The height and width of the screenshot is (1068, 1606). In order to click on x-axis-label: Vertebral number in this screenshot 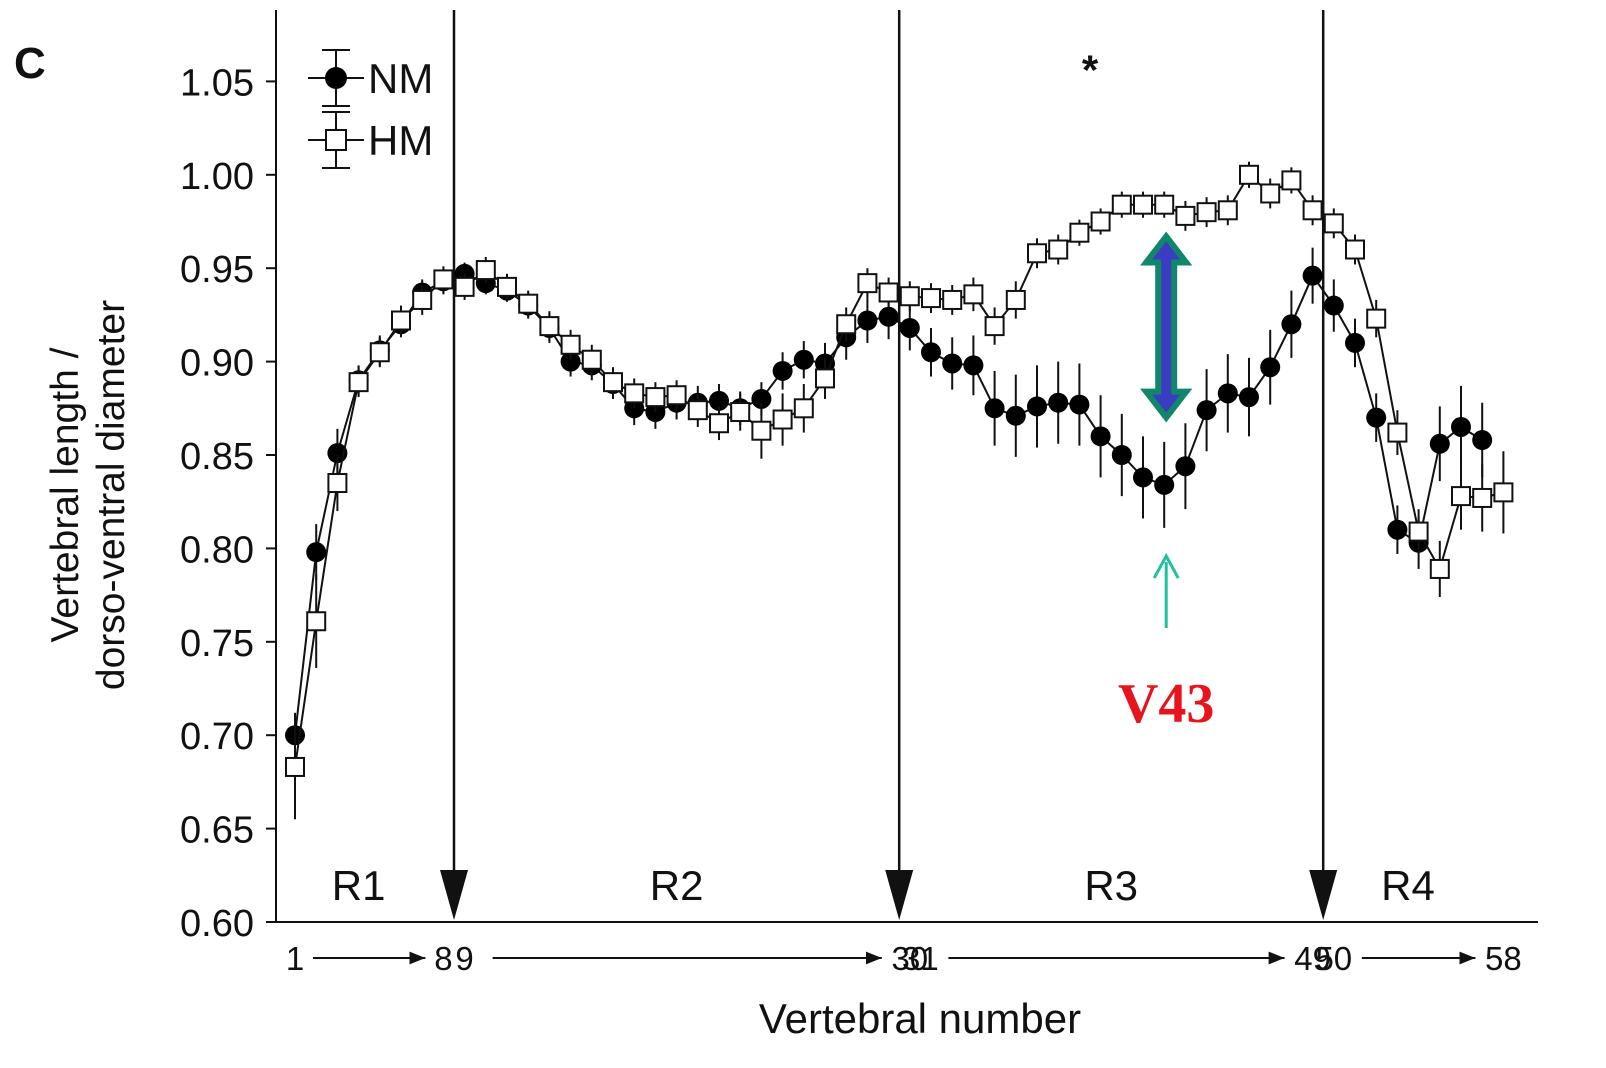, I will do `click(920, 1018)`.